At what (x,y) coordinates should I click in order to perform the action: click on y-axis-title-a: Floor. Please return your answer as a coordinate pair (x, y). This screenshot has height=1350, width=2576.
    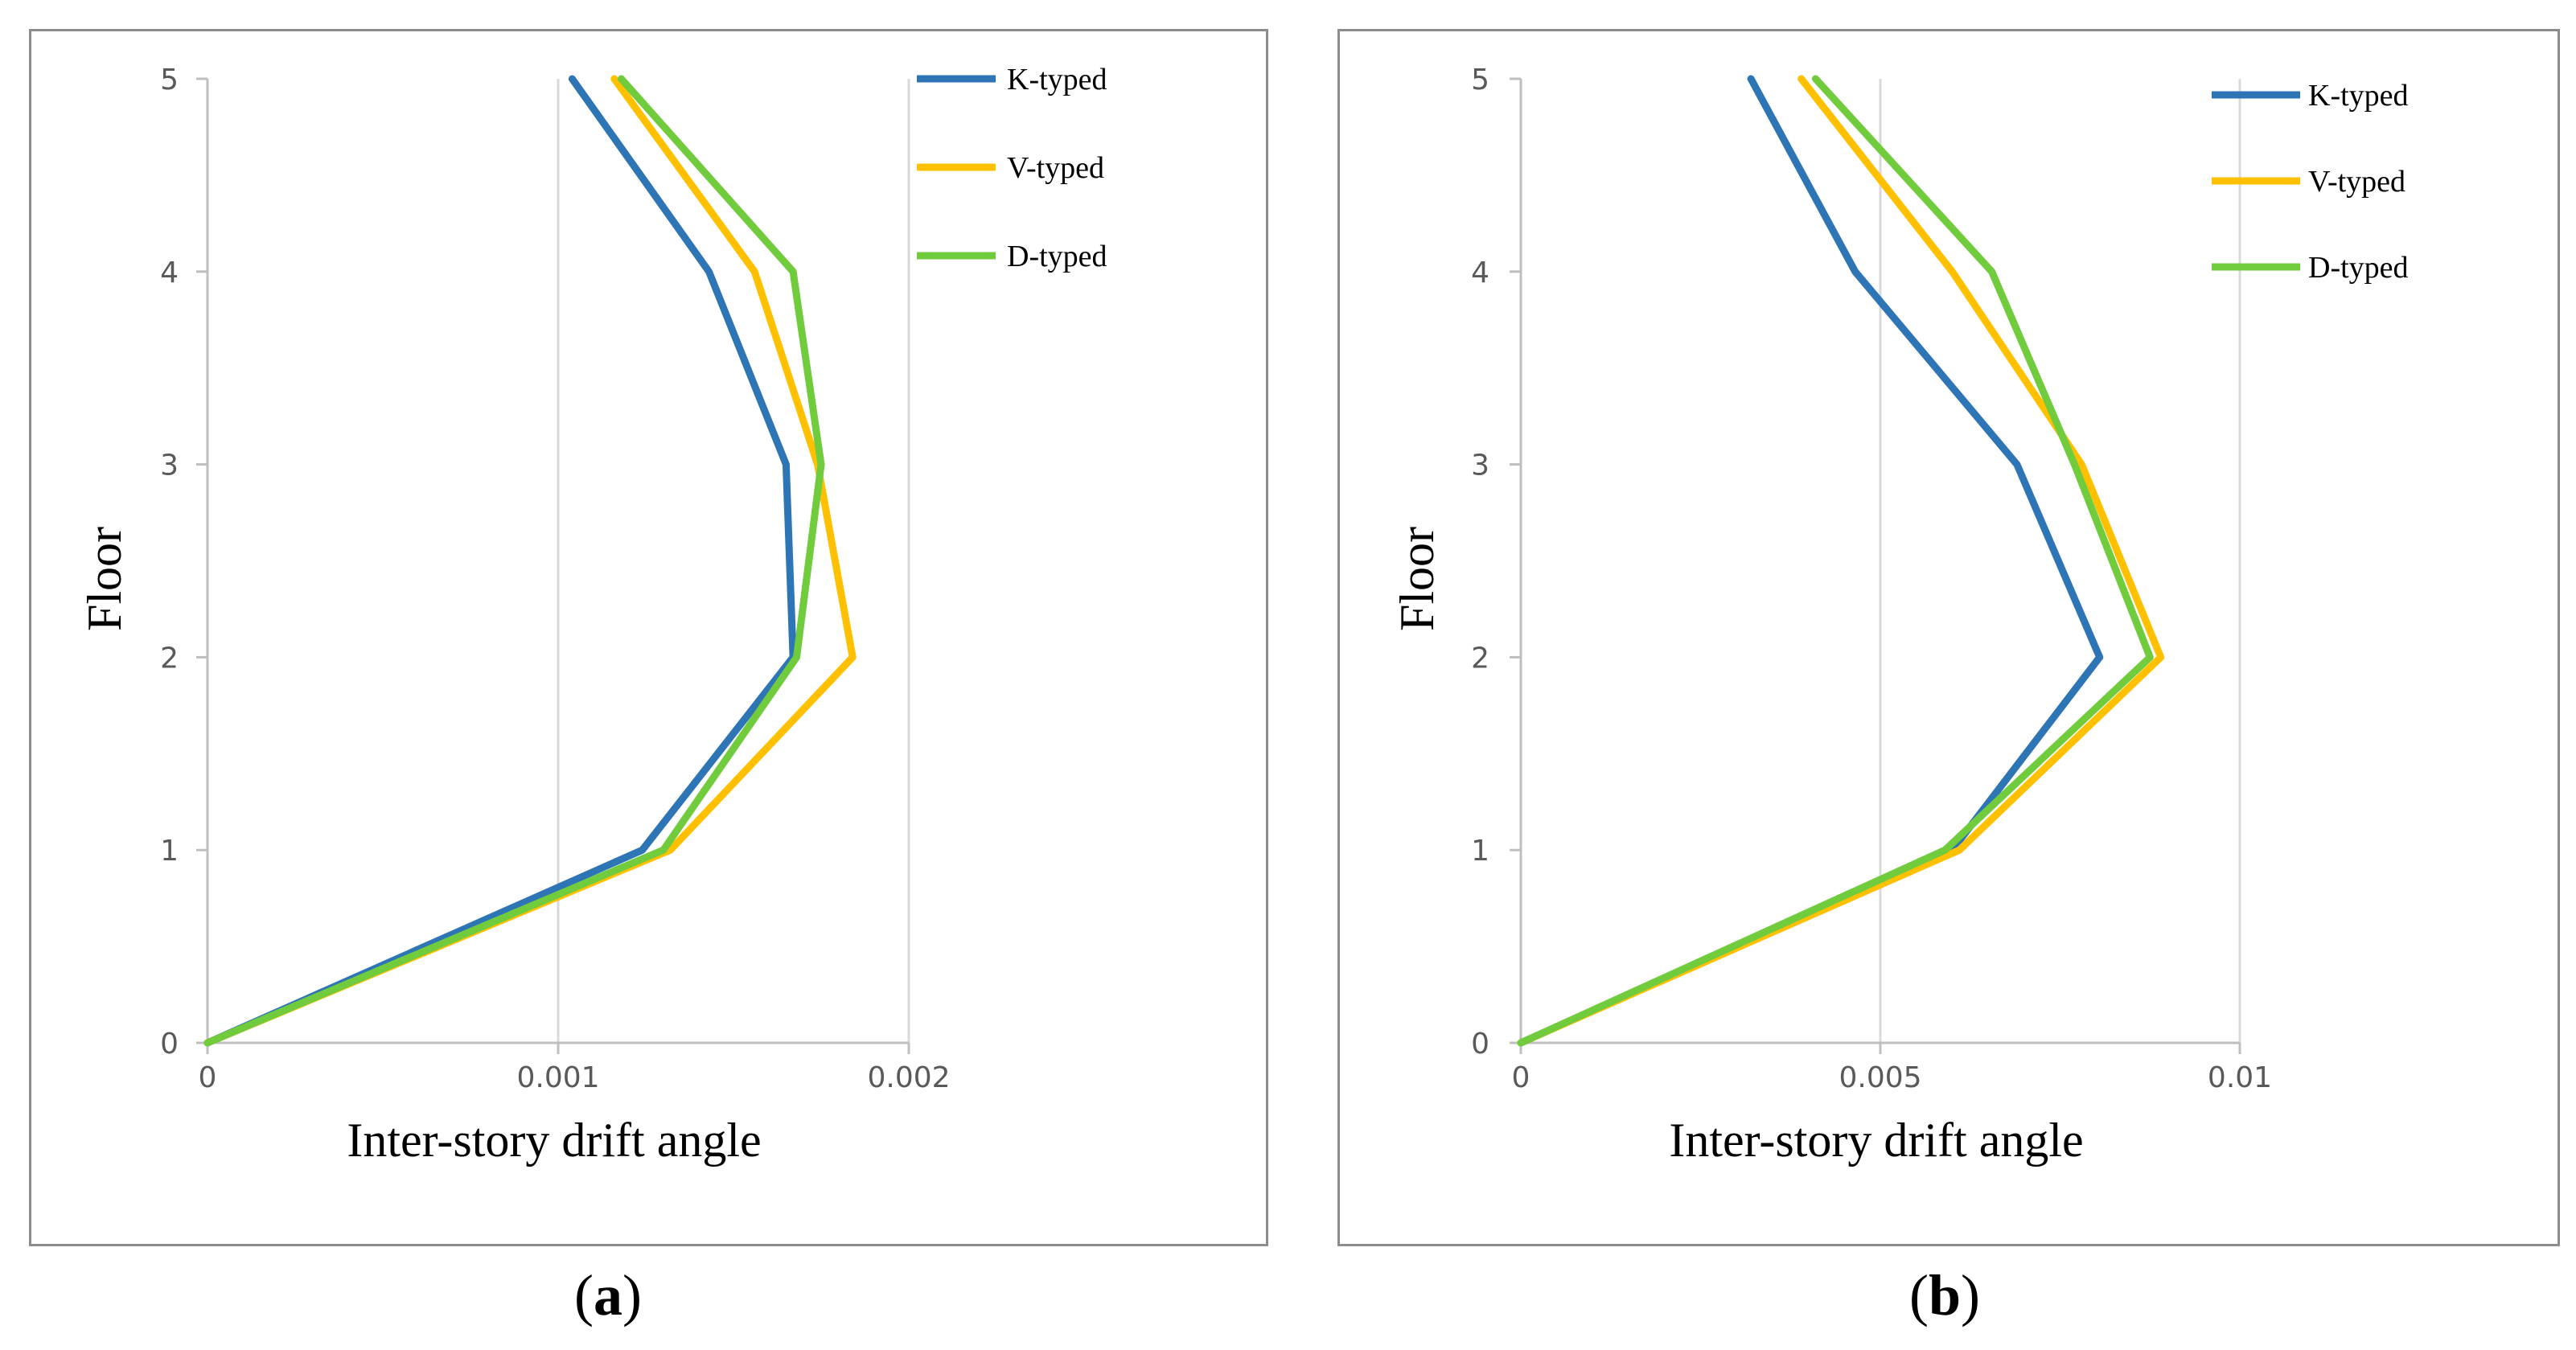
    Looking at the image, I should click on (104, 579).